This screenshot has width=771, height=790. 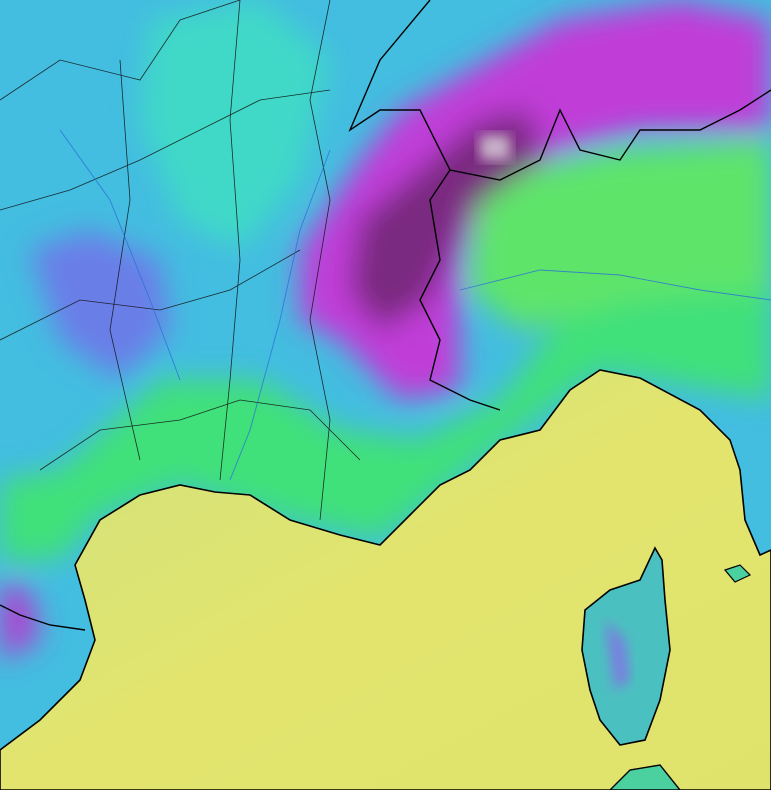 I want to click on field-dark-alps, so click(x=445, y=220).